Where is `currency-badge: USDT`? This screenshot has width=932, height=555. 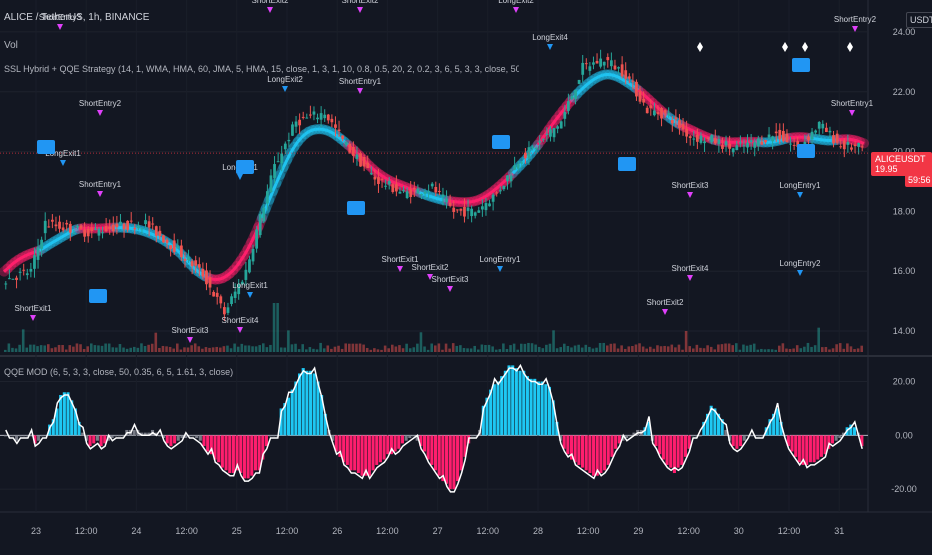
currency-badge: USDT is located at coordinates (919, 20).